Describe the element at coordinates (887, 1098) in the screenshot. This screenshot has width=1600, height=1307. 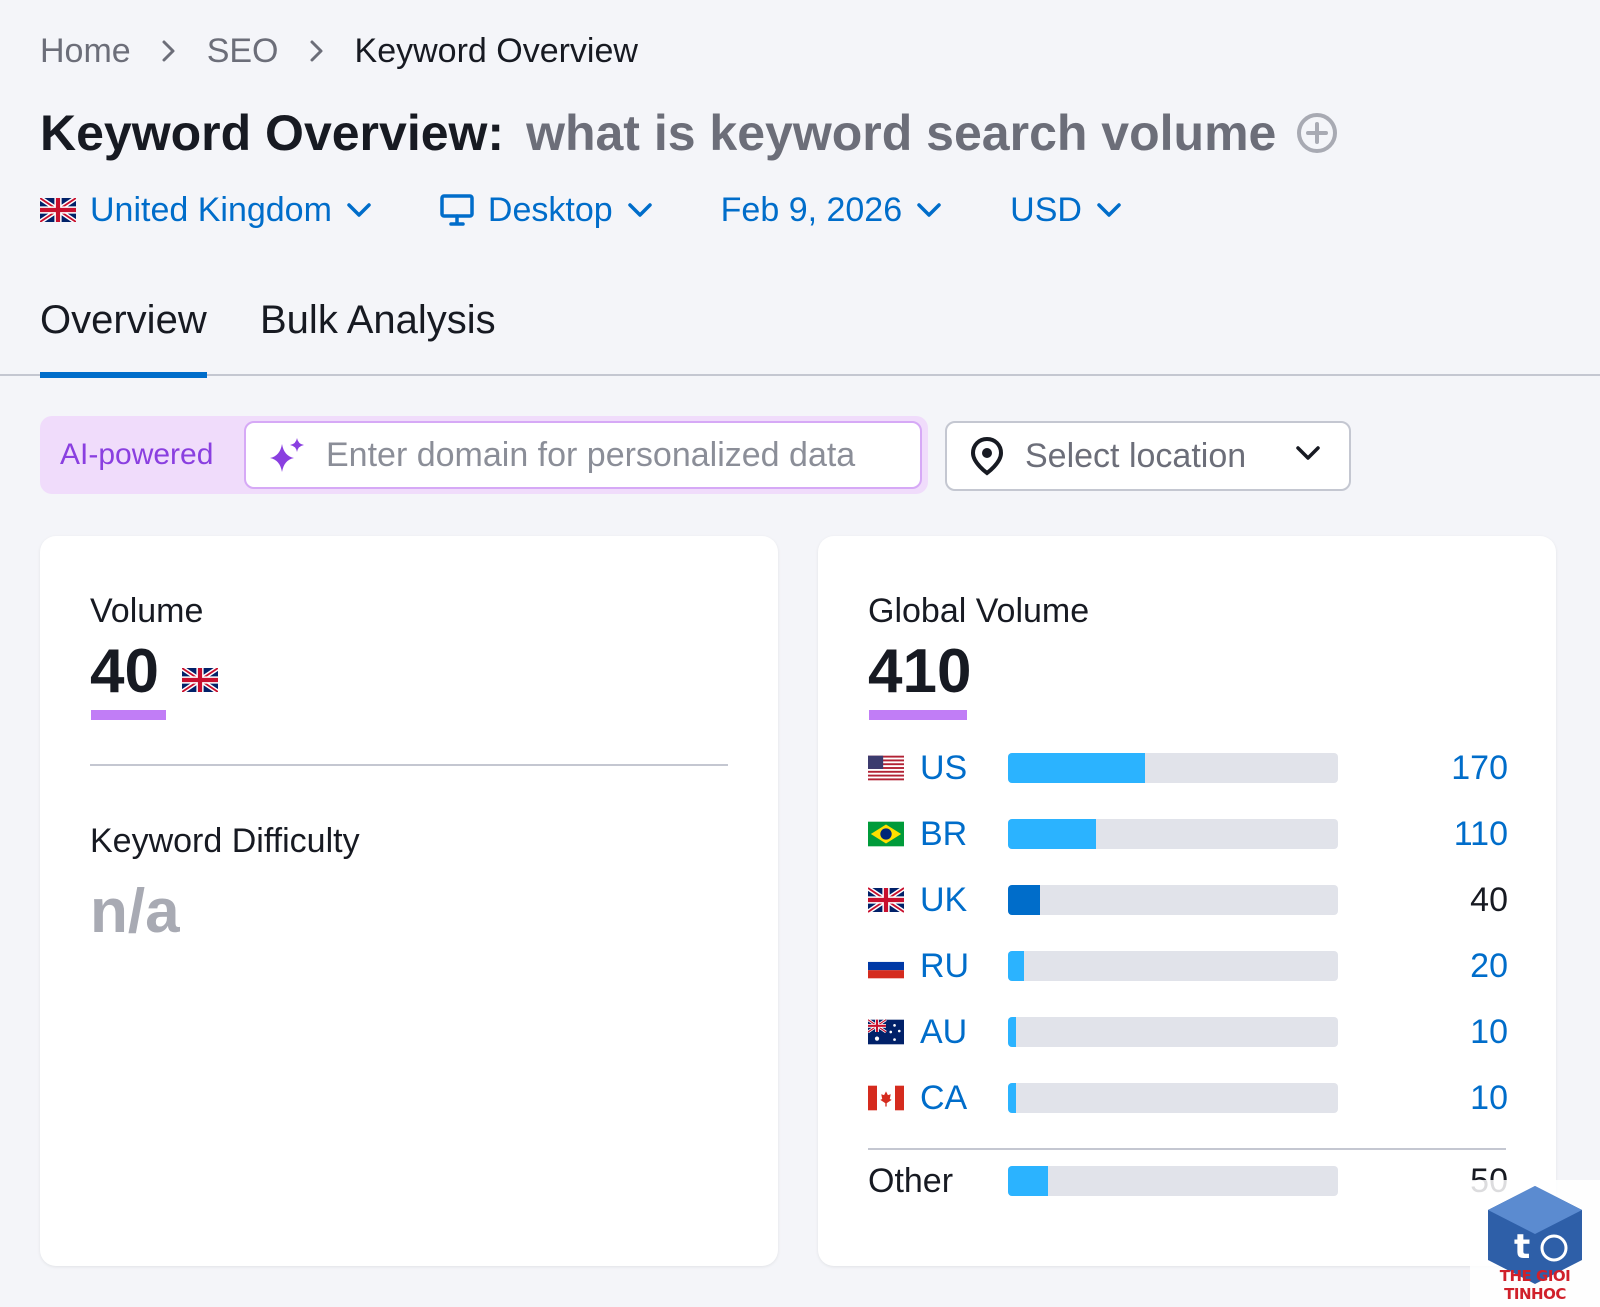
I see `ca-flag-icon` at that location.